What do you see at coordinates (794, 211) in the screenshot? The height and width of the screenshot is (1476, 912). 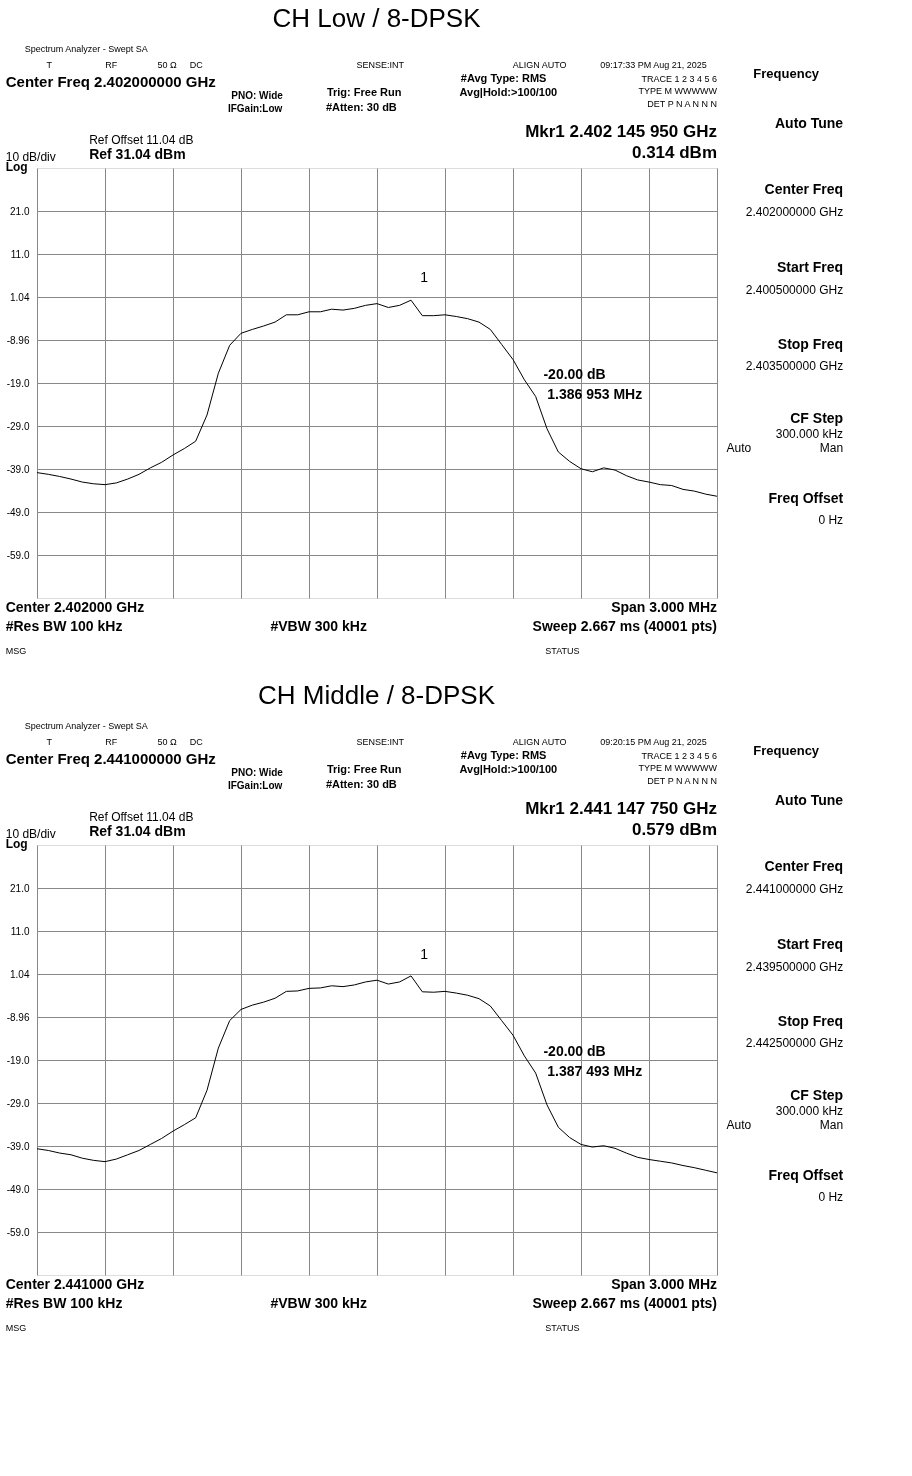 I see `text: 2.402000000 GHz` at bounding box center [794, 211].